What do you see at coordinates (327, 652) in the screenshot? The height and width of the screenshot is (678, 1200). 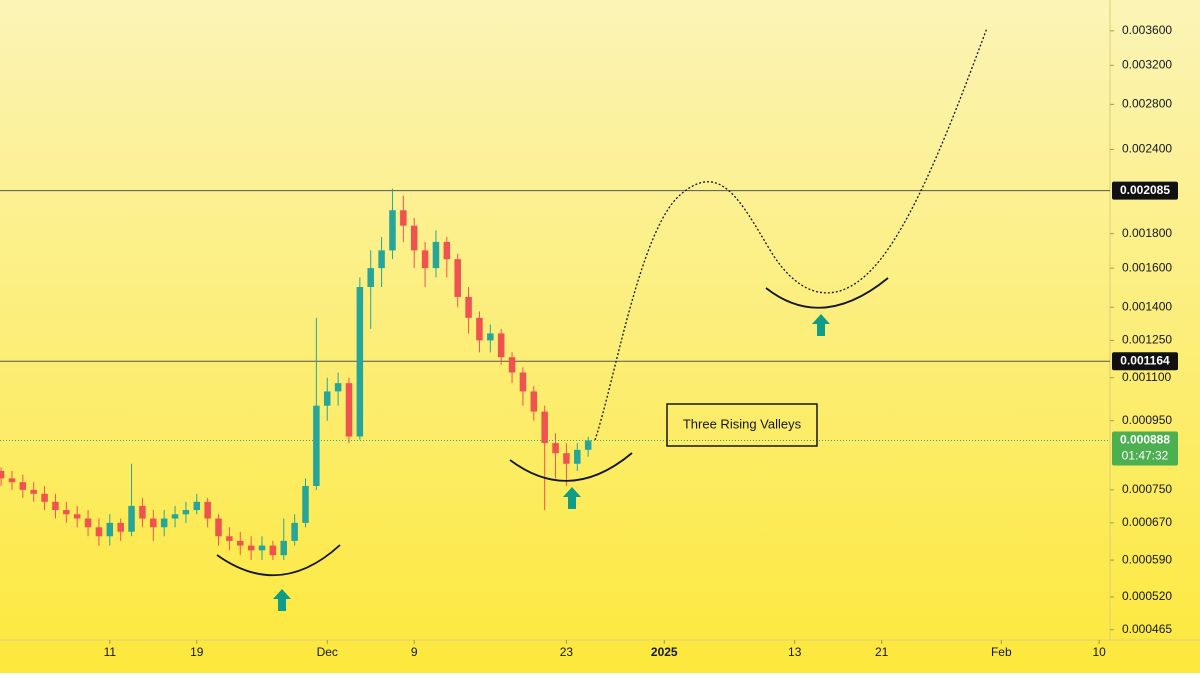 I see `x-tick-label: Dec` at bounding box center [327, 652].